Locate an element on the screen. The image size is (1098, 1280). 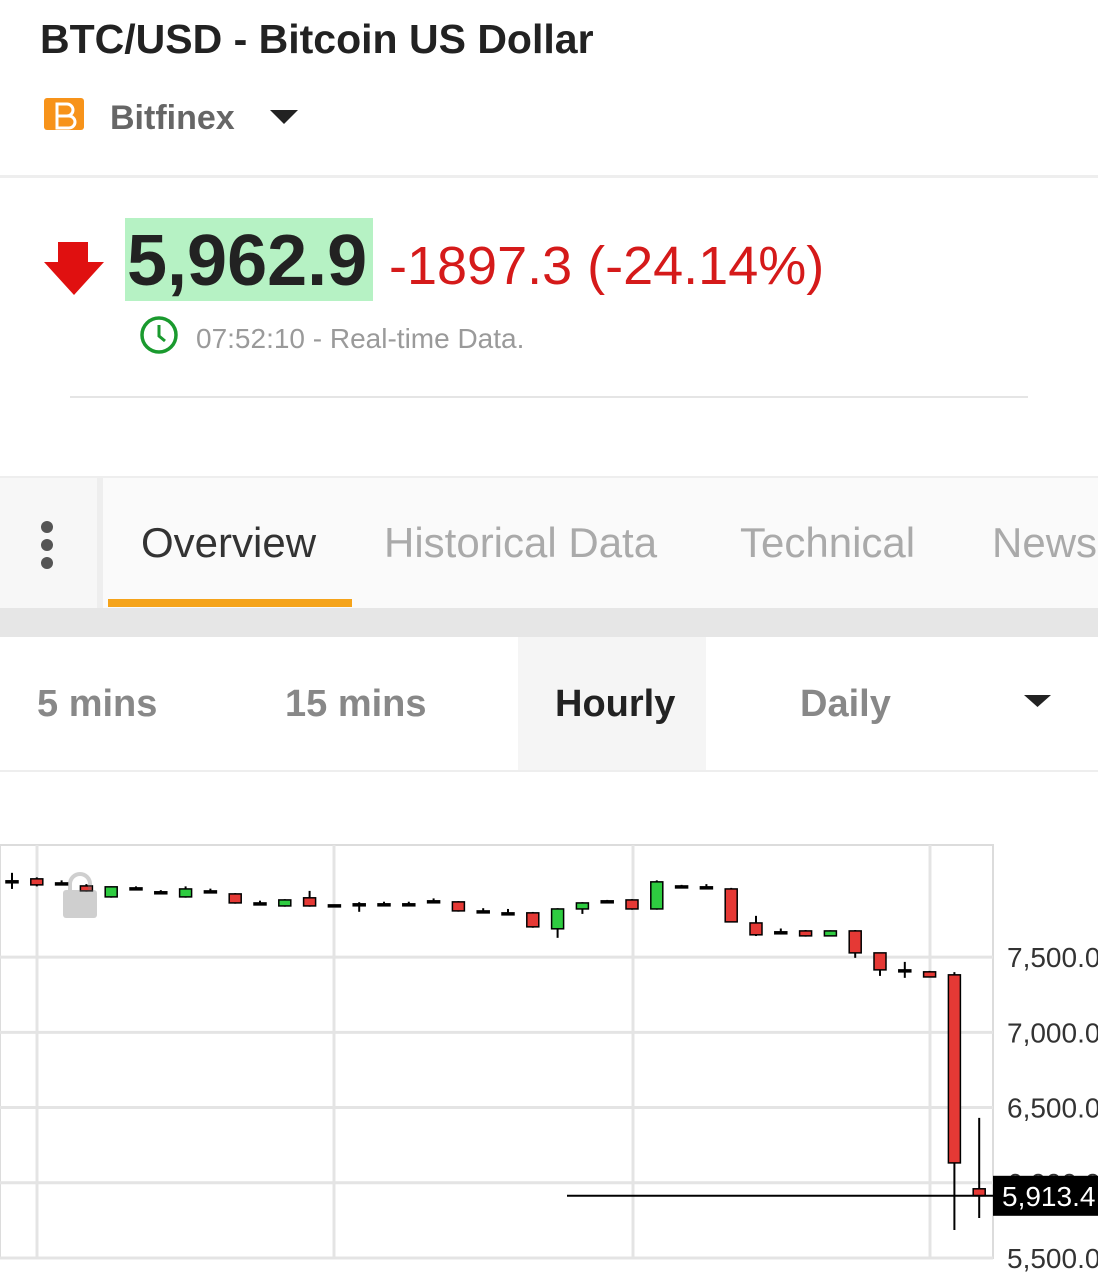
timeframe-dropdown is located at coordinates (1037, 701).